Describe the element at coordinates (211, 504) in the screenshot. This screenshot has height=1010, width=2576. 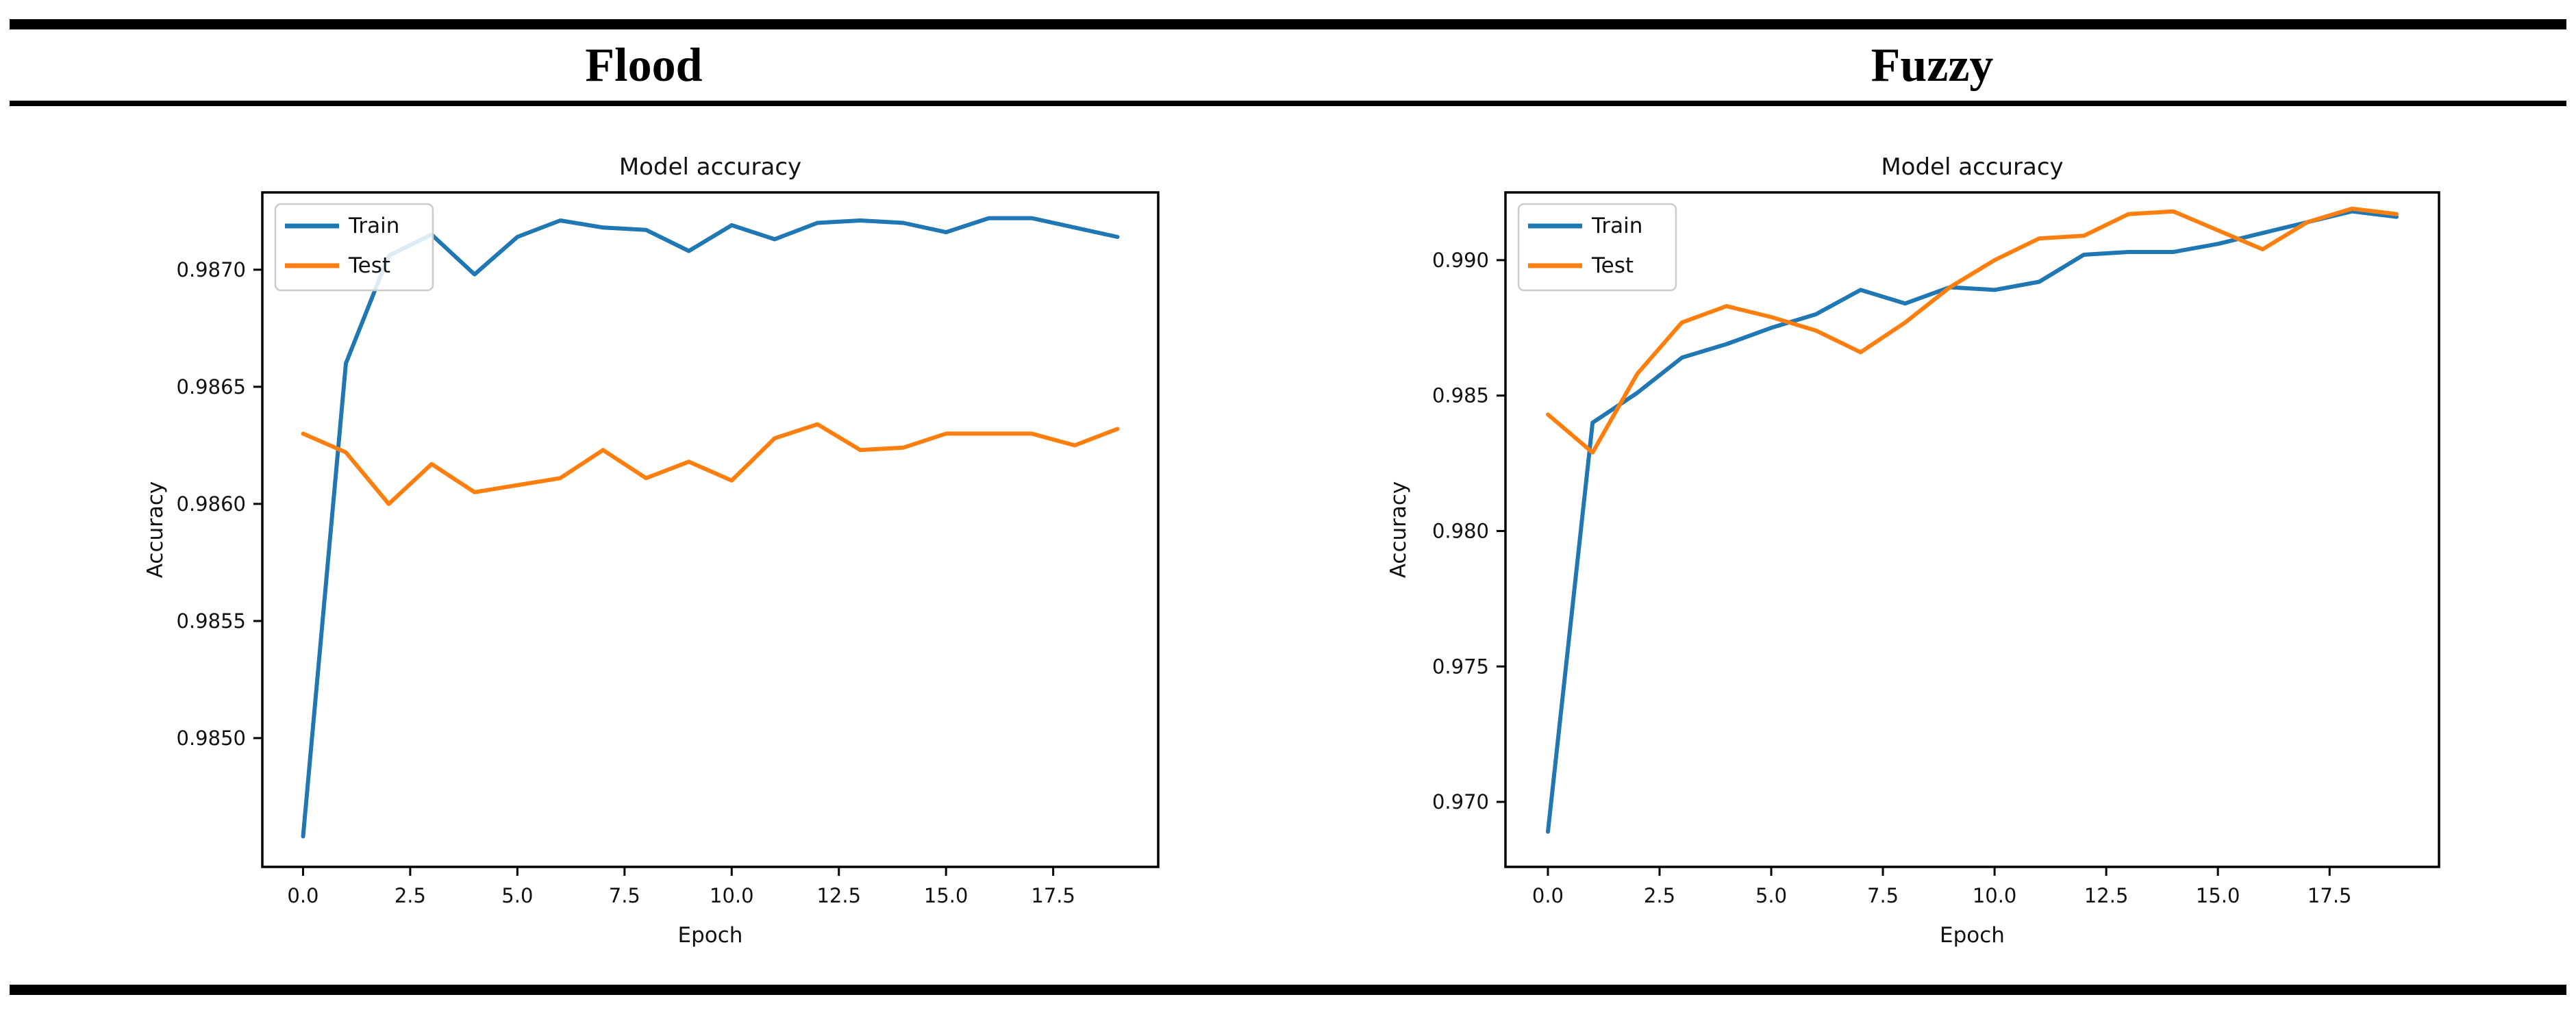
I see `y-tick-label: 0.9860` at that location.